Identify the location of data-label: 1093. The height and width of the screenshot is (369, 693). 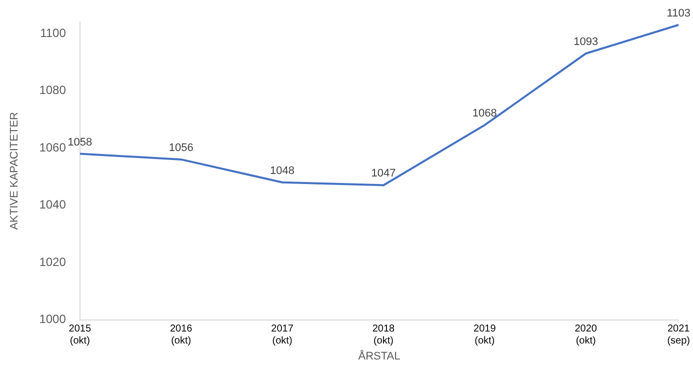
(586, 42).